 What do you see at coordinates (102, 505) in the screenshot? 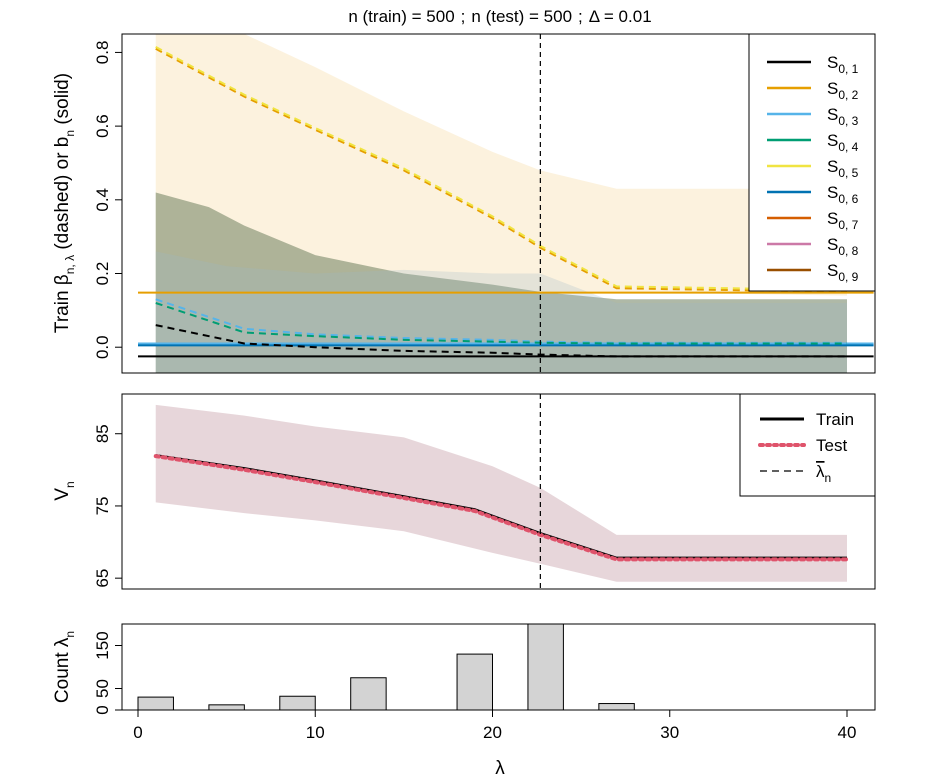
I see `y-tick-label: 75` at bounding box center [102, 505].